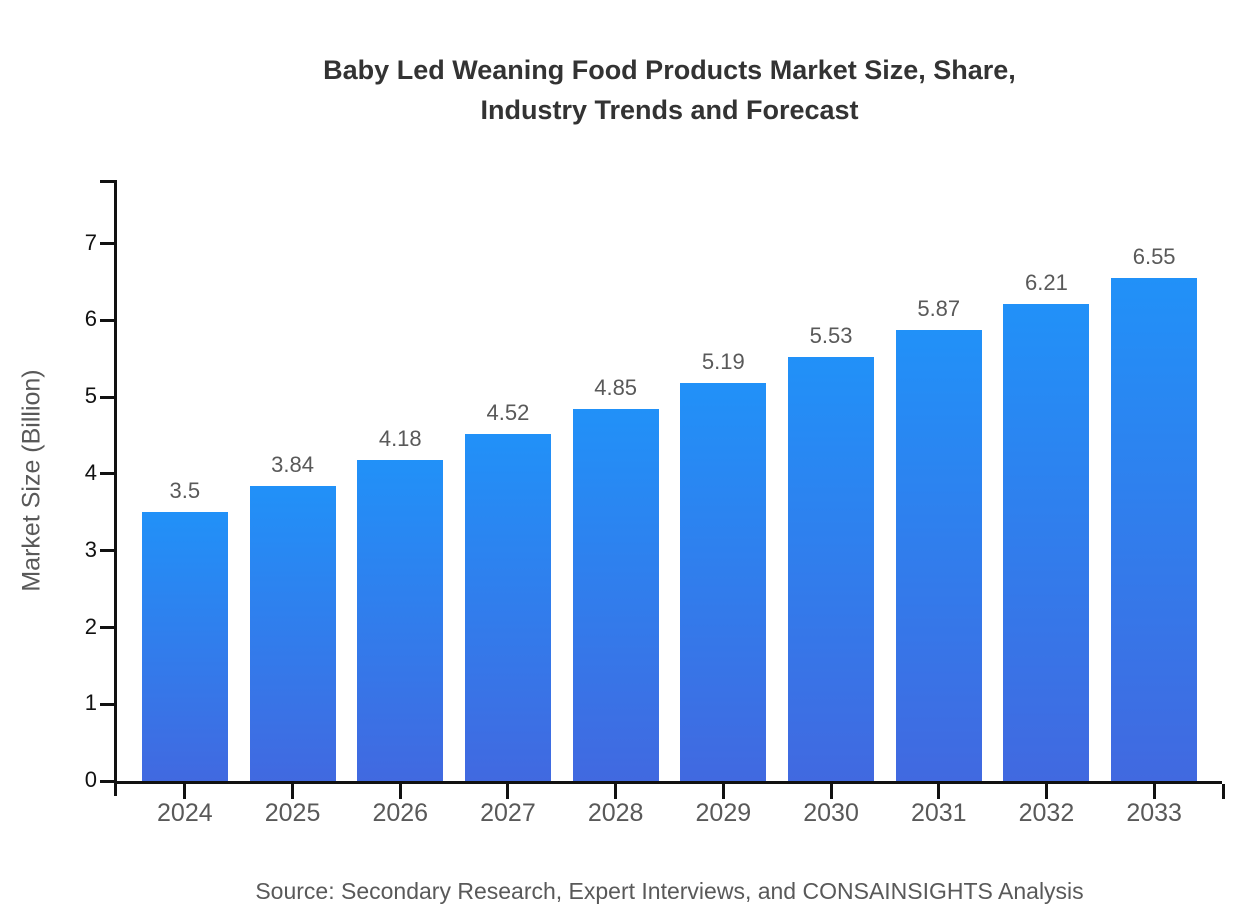 Image resolution: width=1260 pixels, height=920 pixels. I want to click on y-axis-top-cap, so click(107, 181).